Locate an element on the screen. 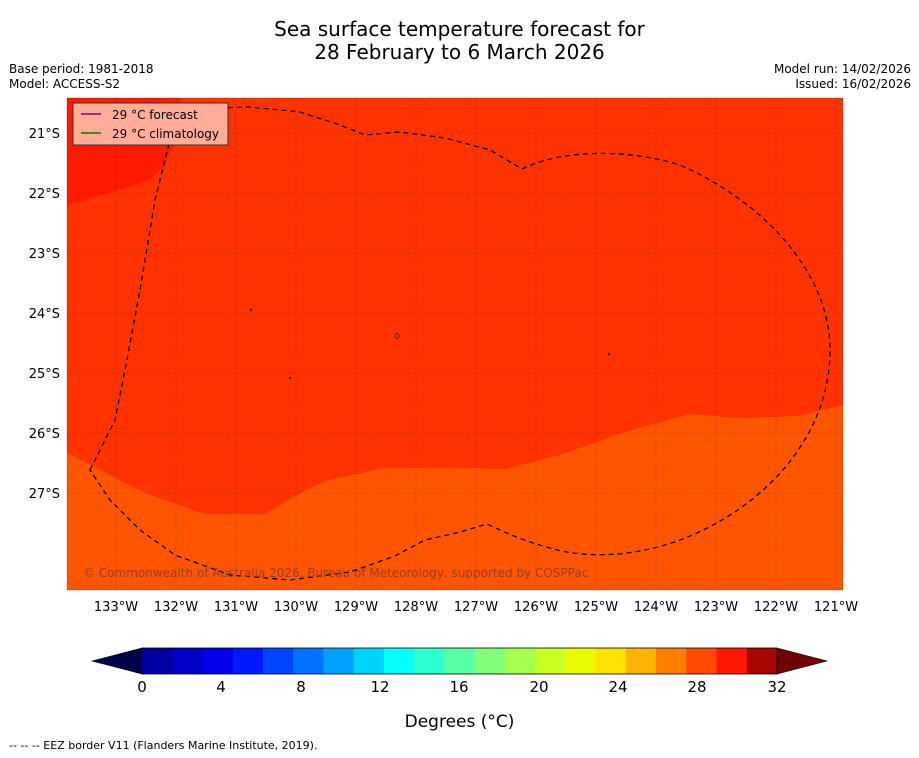 This screenshot has height=758, width=919. colorbar-tick: 20 is located at coordinates (538, 687).